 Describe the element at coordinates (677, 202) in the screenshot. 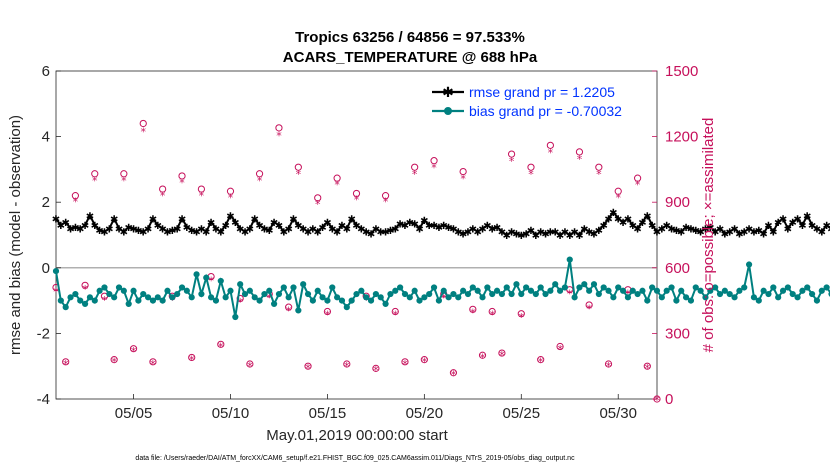

I see `y-right-tick-label: 900` at that location.